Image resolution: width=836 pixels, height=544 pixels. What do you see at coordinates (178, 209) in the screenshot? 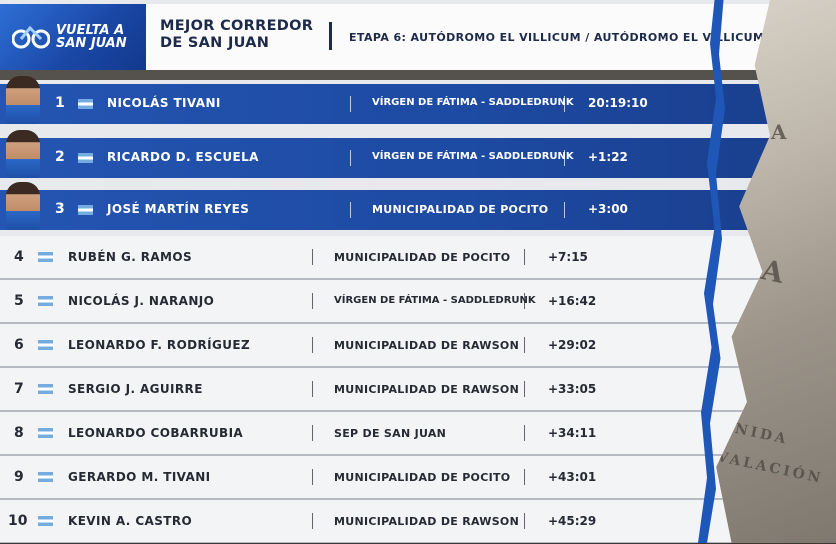
I see `rider-name: JOSÉ MARTÍN REYES` at bounding box center [178, 209].